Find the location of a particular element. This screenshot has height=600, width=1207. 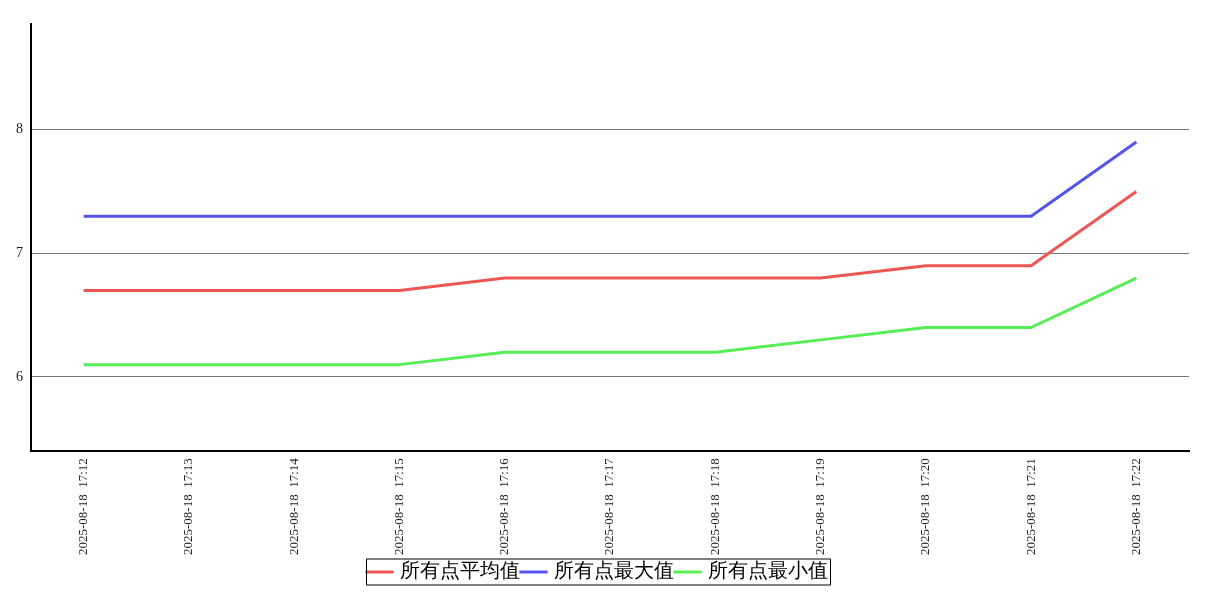

x-tick-label: 2025-08-18 17:17 is located at coordinates (609, 506).